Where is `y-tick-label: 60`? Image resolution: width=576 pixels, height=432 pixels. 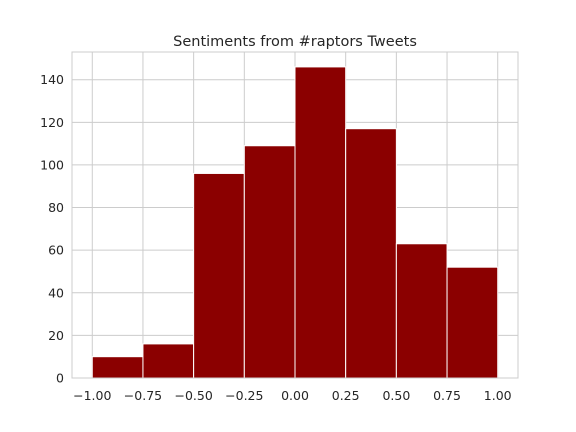 y-tick-label: 60 is located at coordinates (56, 250).